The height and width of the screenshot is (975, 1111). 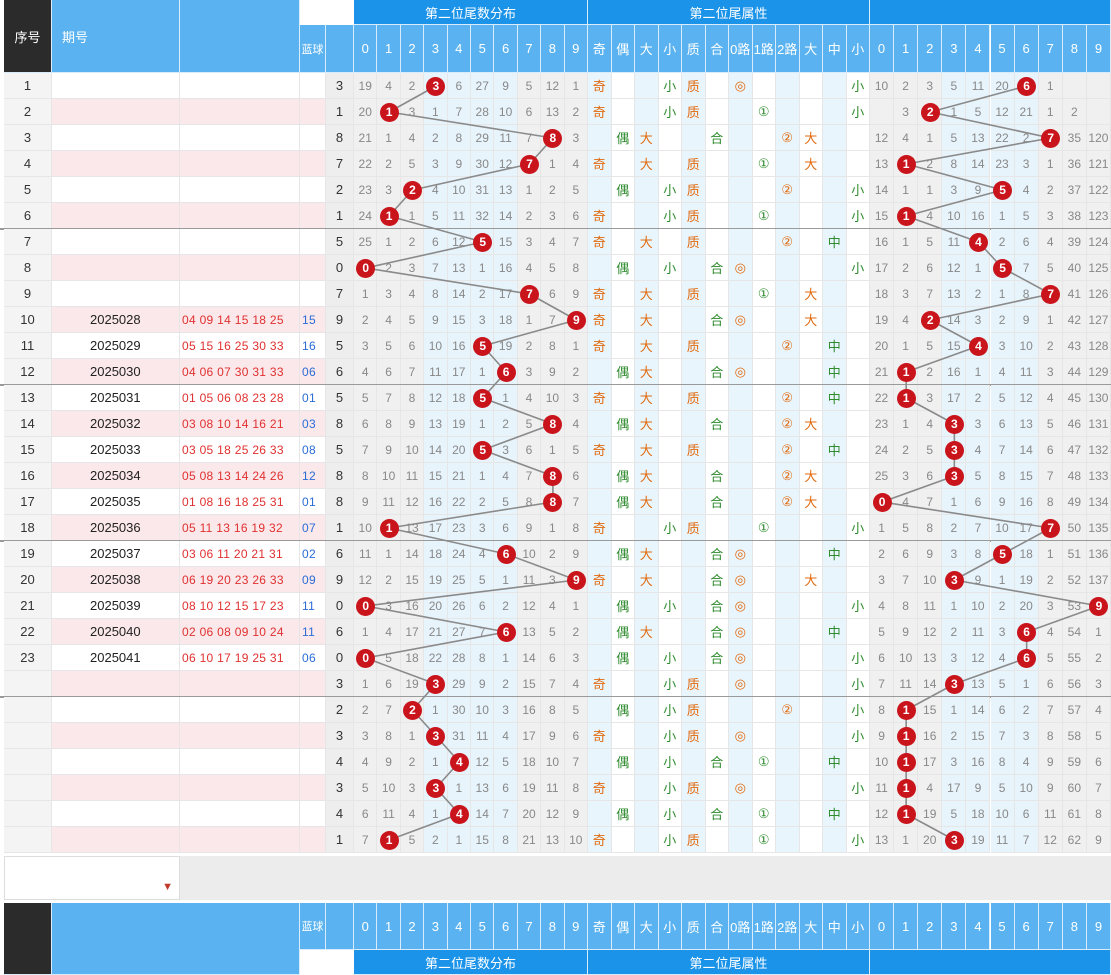 What do you see at coordinates (600, 242) in the screenshot?
I see `attr-cell: 奇` at bounding box center [600, 242].